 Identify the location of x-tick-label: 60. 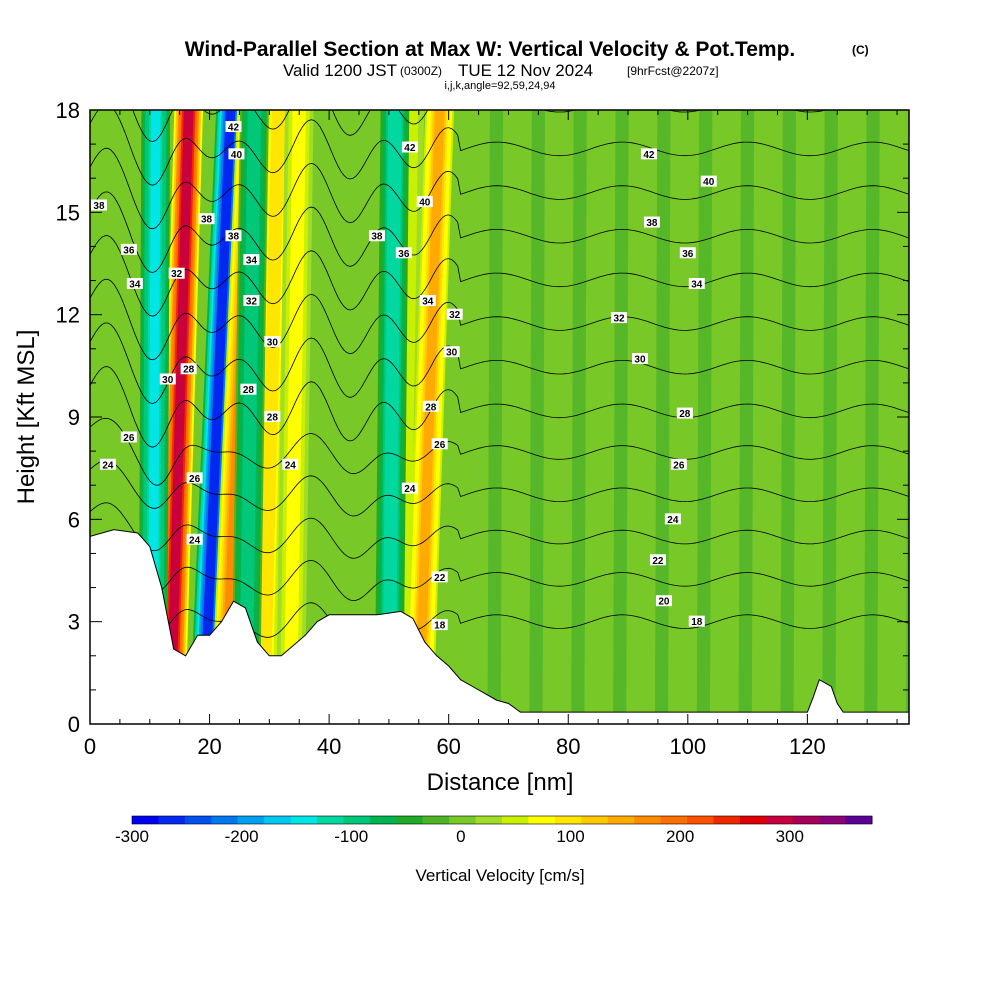
(448, 746).